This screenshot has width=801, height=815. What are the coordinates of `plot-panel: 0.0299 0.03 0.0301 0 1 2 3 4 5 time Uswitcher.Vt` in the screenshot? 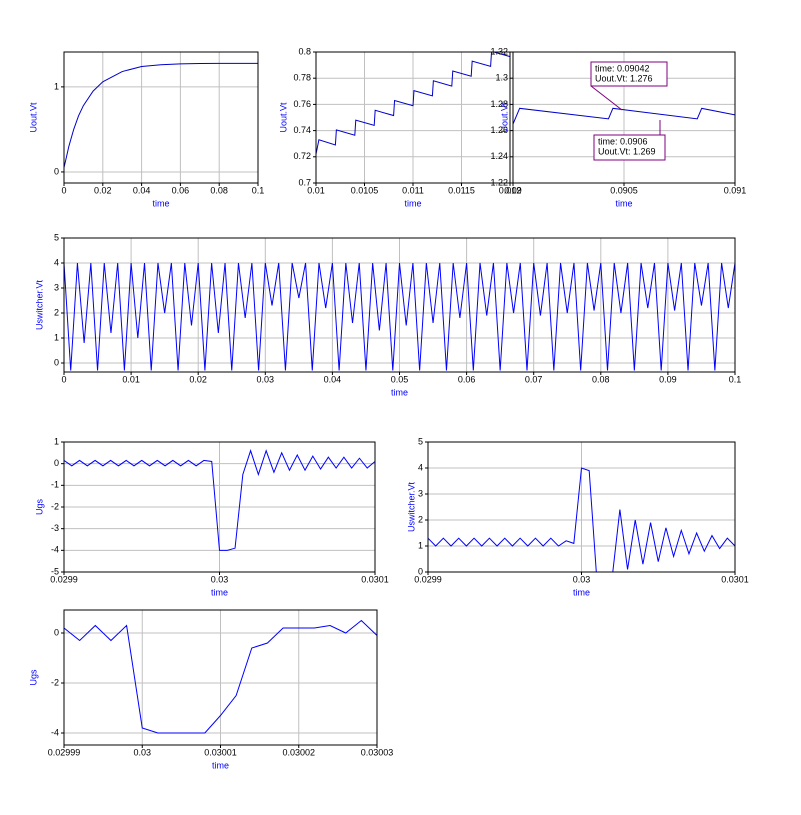 It's located at (577, 516).